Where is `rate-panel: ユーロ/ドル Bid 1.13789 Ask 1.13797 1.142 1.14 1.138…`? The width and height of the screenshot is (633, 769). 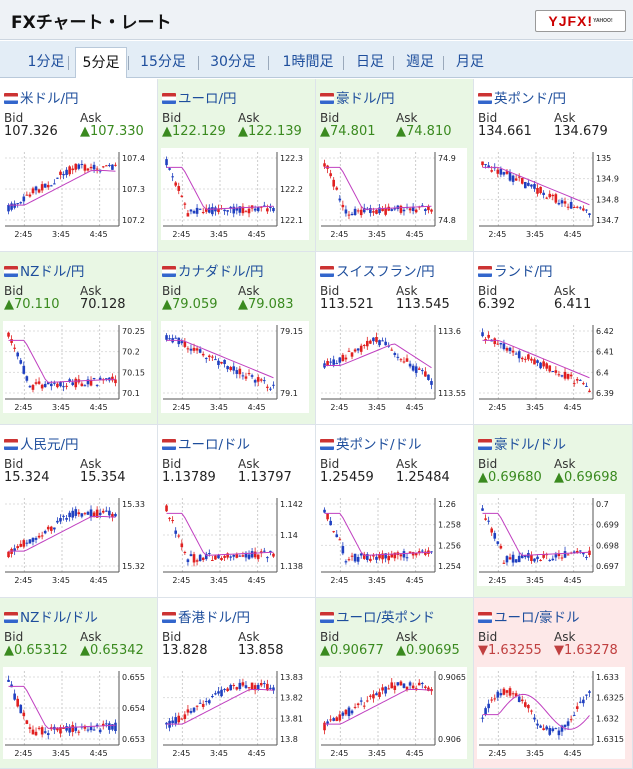
rate-panel: ユーロ/ドル Bid 1.13789 Ask 1.13797 1.142 1.14 1.138… is located at coordinates (237, 511).